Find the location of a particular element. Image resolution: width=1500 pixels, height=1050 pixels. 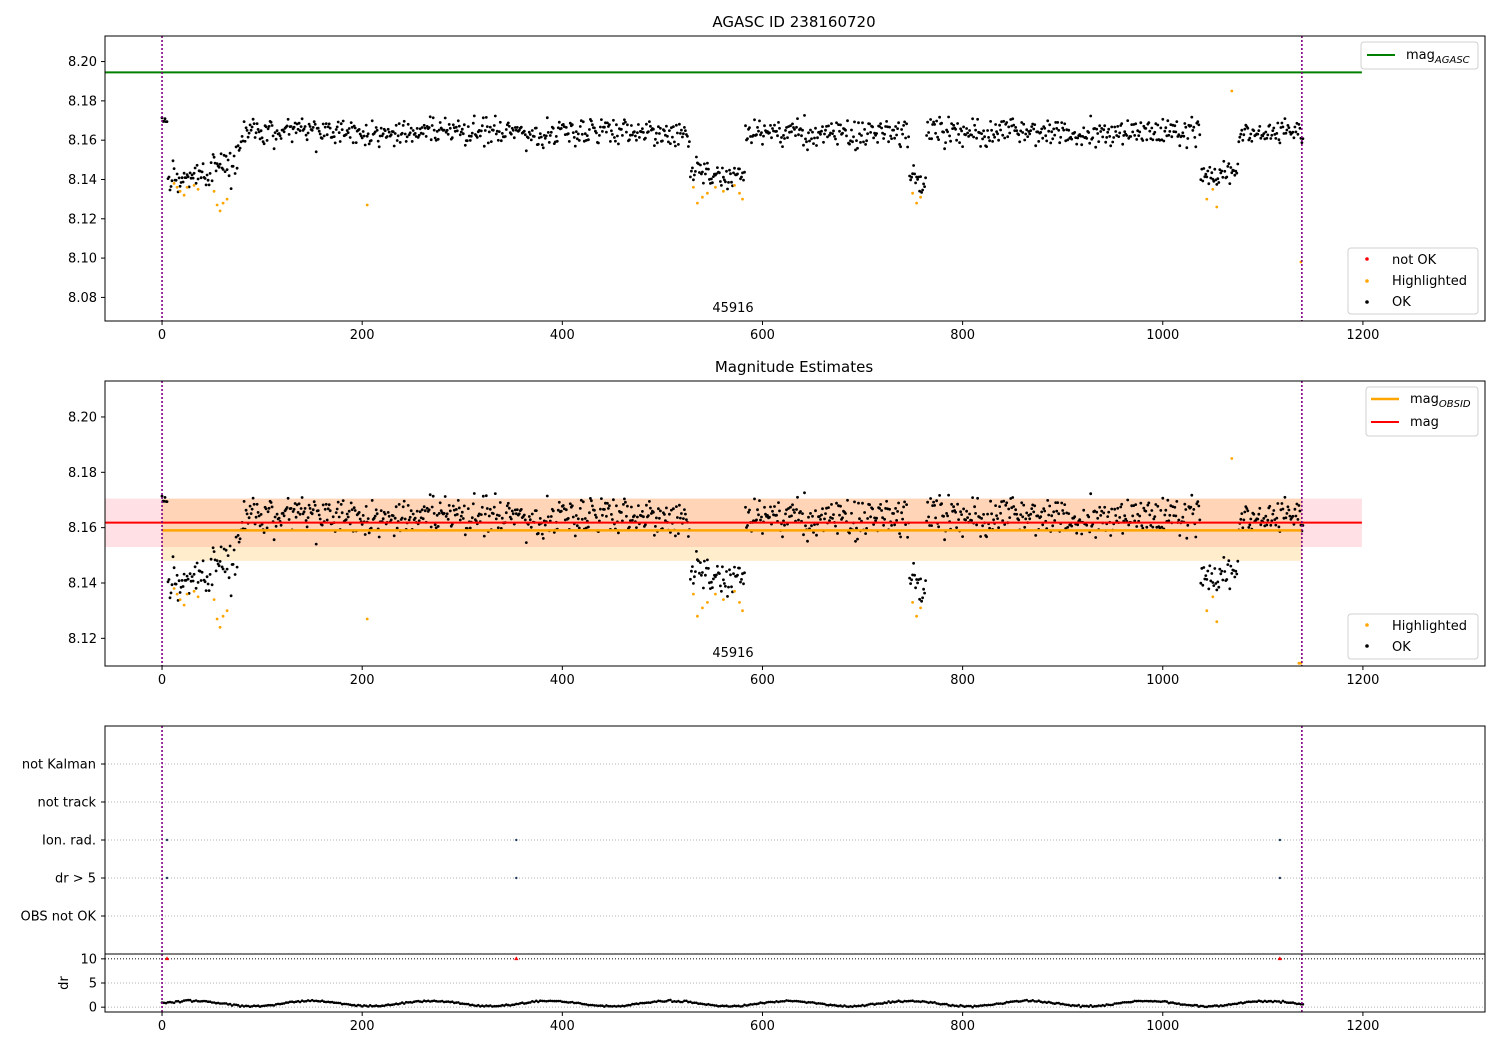

x-tick-label: 1200 is located at coordinates (1362, 1026).